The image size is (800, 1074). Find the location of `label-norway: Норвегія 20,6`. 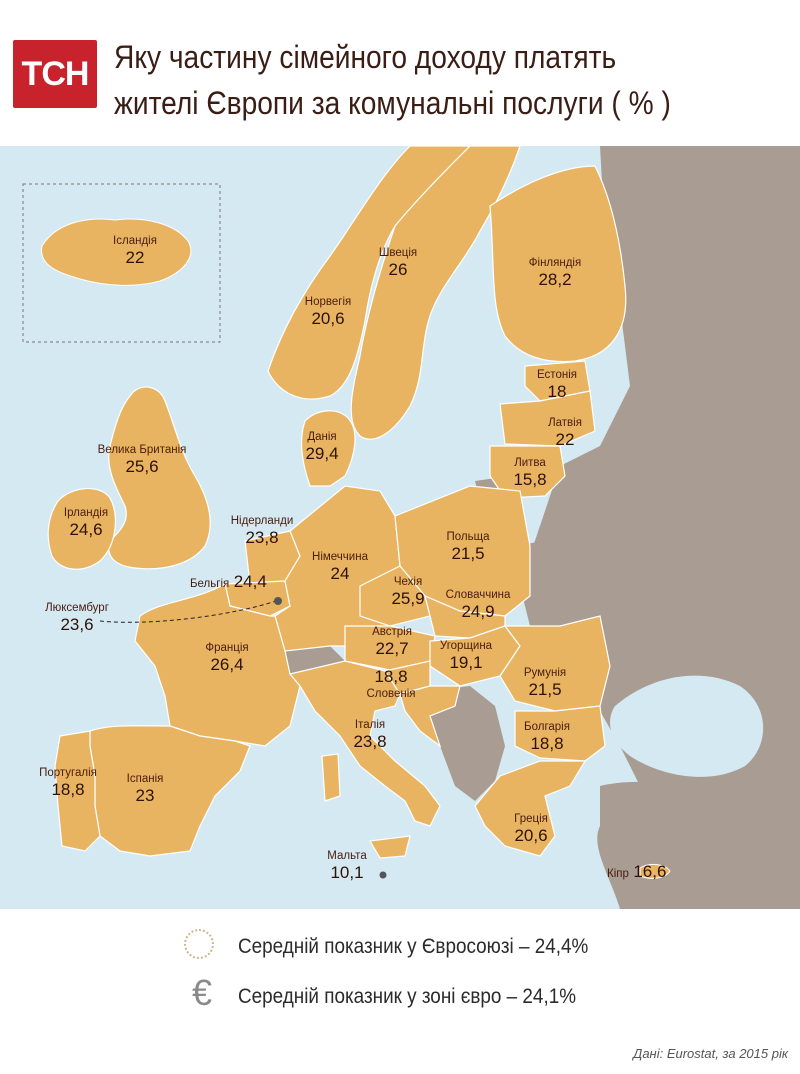

label-norway: Норвегія 20,6 is located at coordinates (328, 312).